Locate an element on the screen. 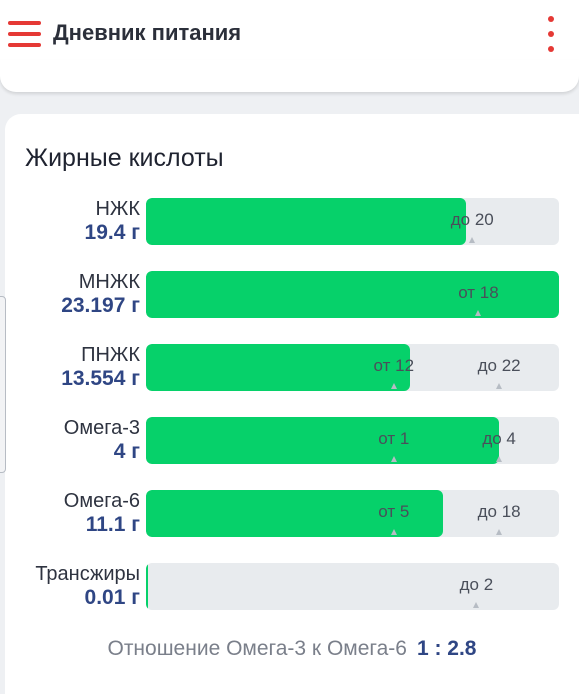 This screenshot has width=579, height=694. app-bar: Дневник питания is located at coordinates (289, 35).